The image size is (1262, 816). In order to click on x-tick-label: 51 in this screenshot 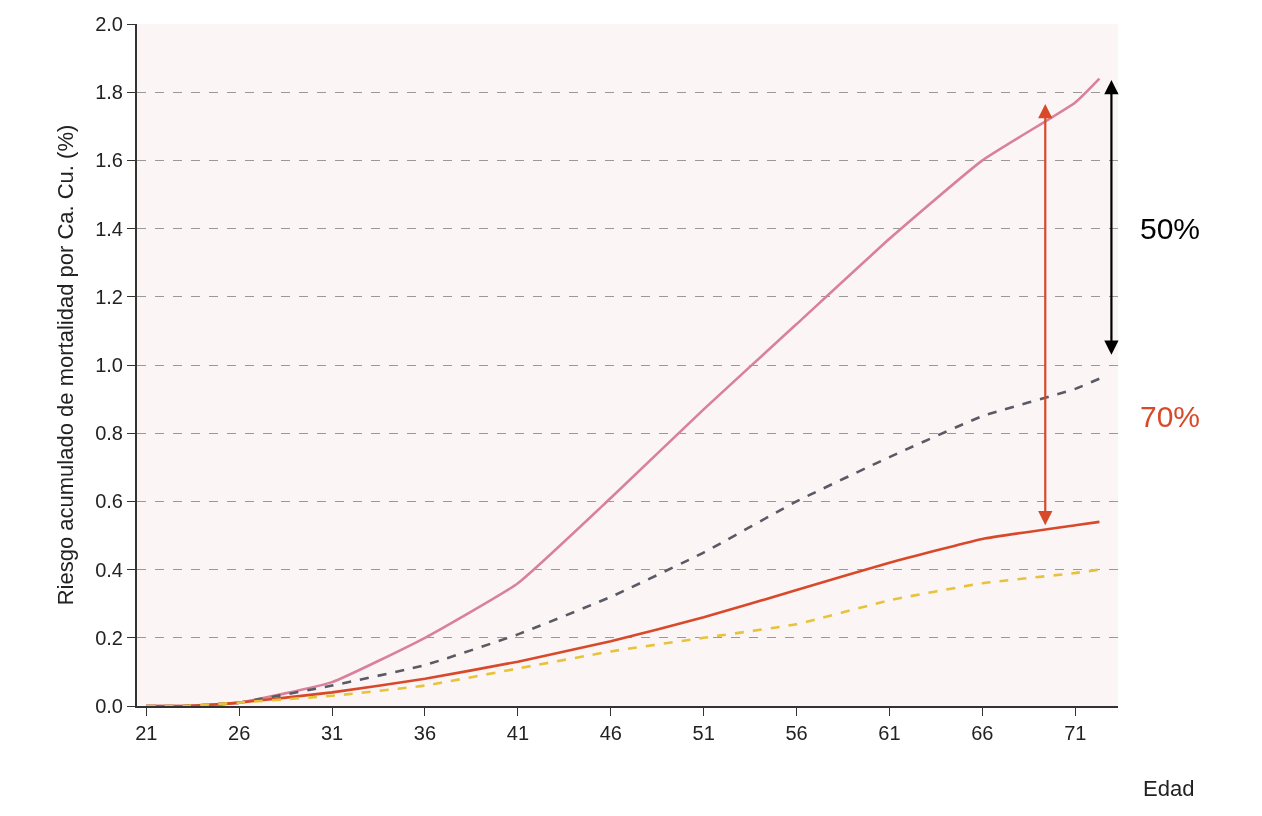, I will do `click(703, 733)`.